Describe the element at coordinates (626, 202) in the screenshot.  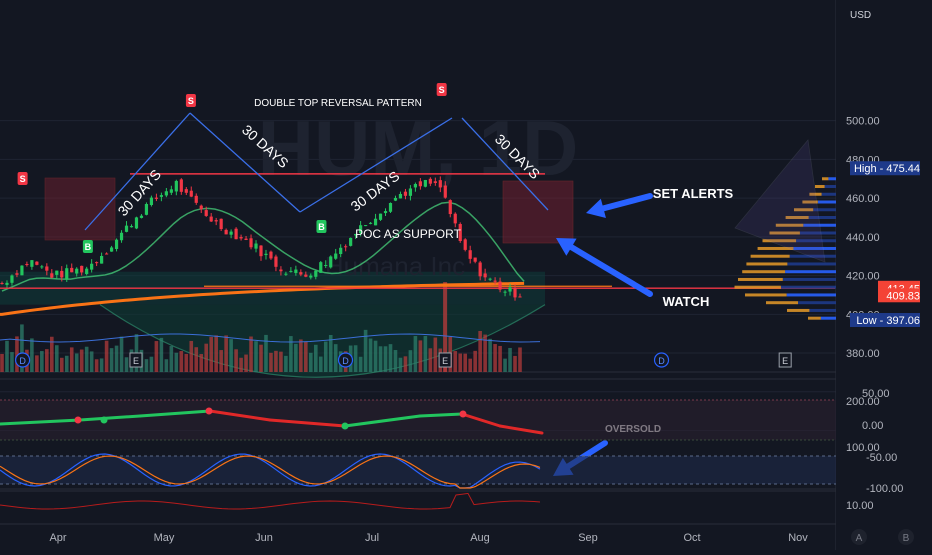
I see `set-alerts-arrow-shaft` at that location.